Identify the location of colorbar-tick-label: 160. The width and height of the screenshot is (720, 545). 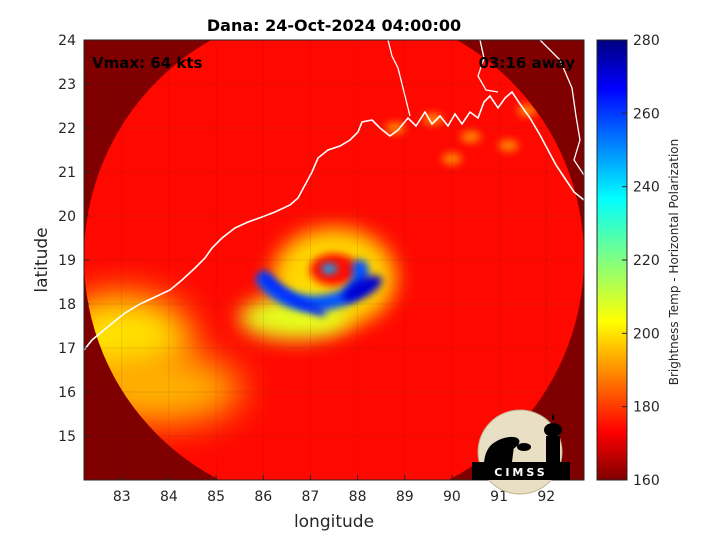
(646, 481).